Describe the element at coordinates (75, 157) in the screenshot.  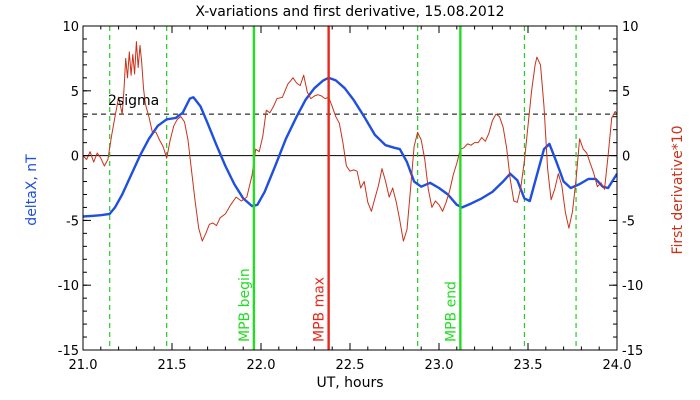
I see `y-left-tick-label-3: 0` at that location.